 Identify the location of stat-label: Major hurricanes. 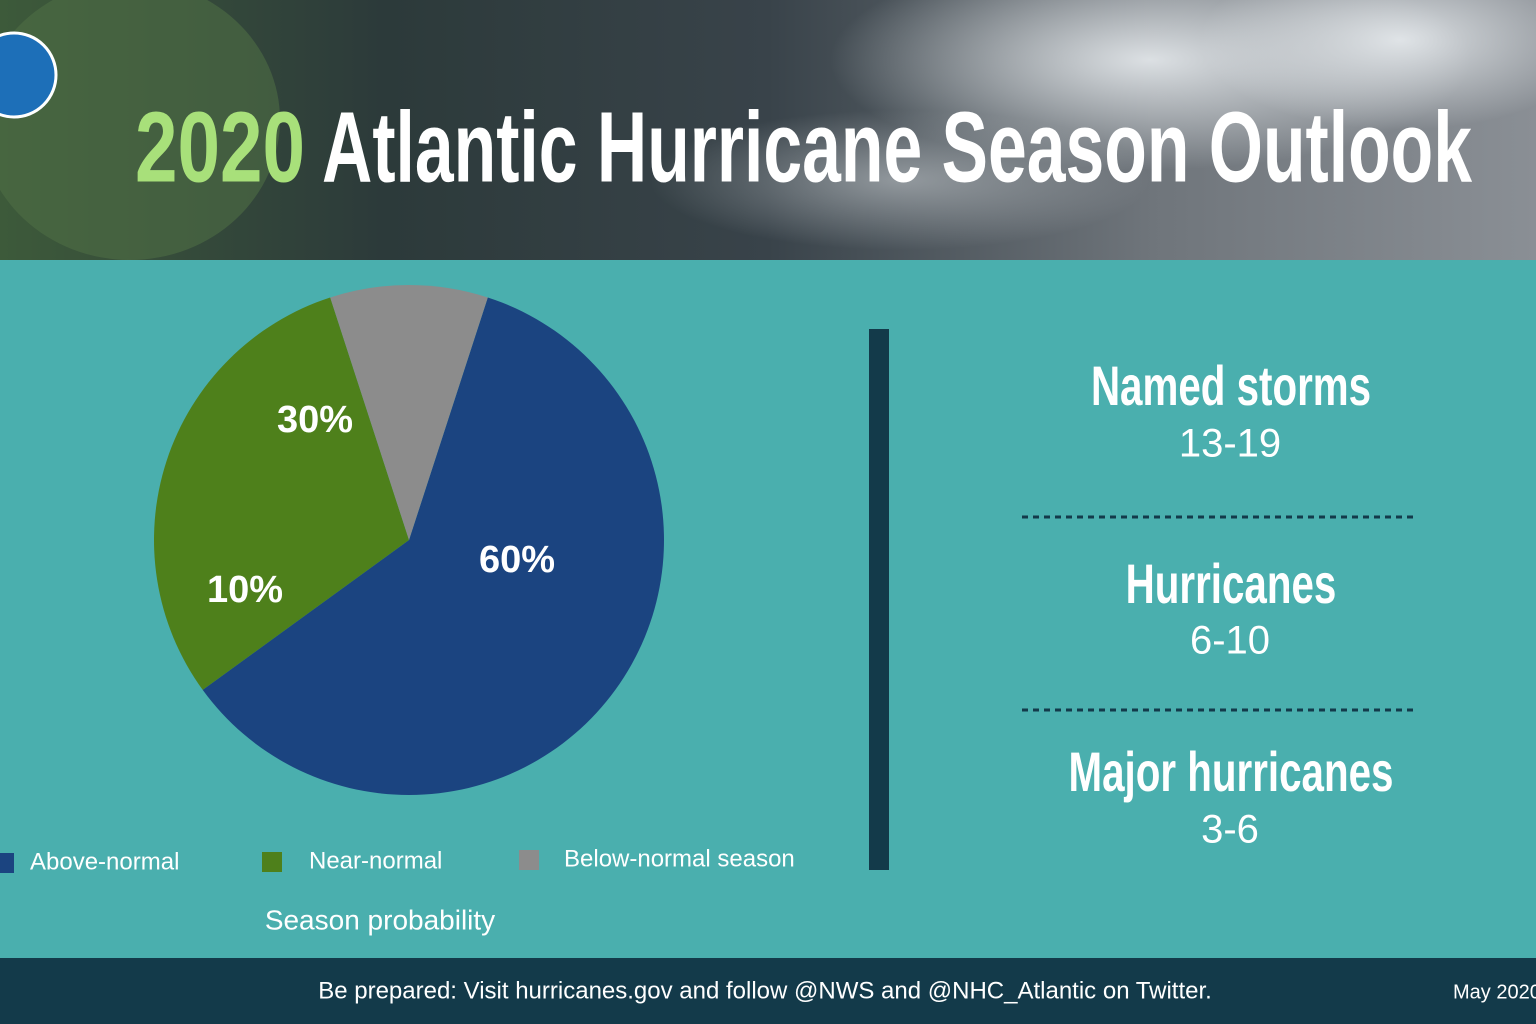
(1231, 771).